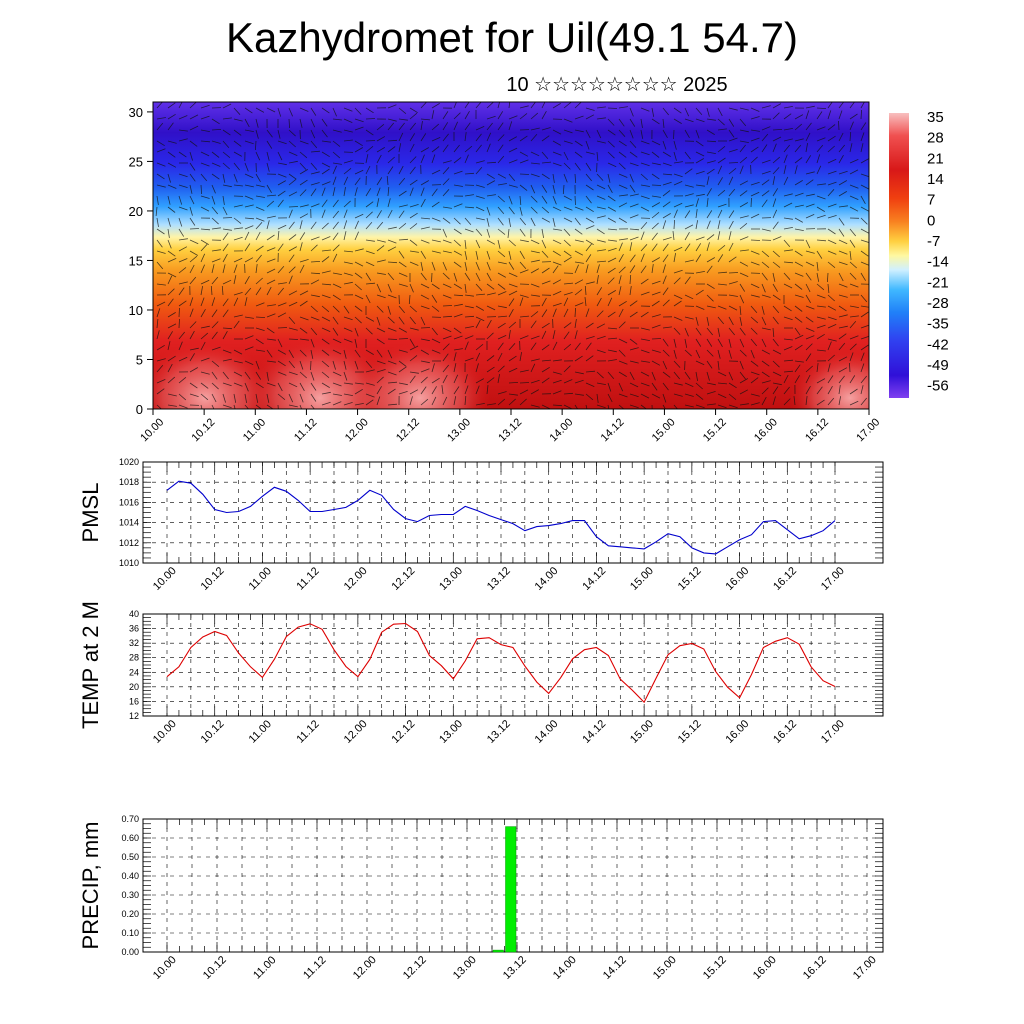  Describe the element at coordinates (594, 579) in the screenshot. I see `x-tick-label: 14.12` at that location.